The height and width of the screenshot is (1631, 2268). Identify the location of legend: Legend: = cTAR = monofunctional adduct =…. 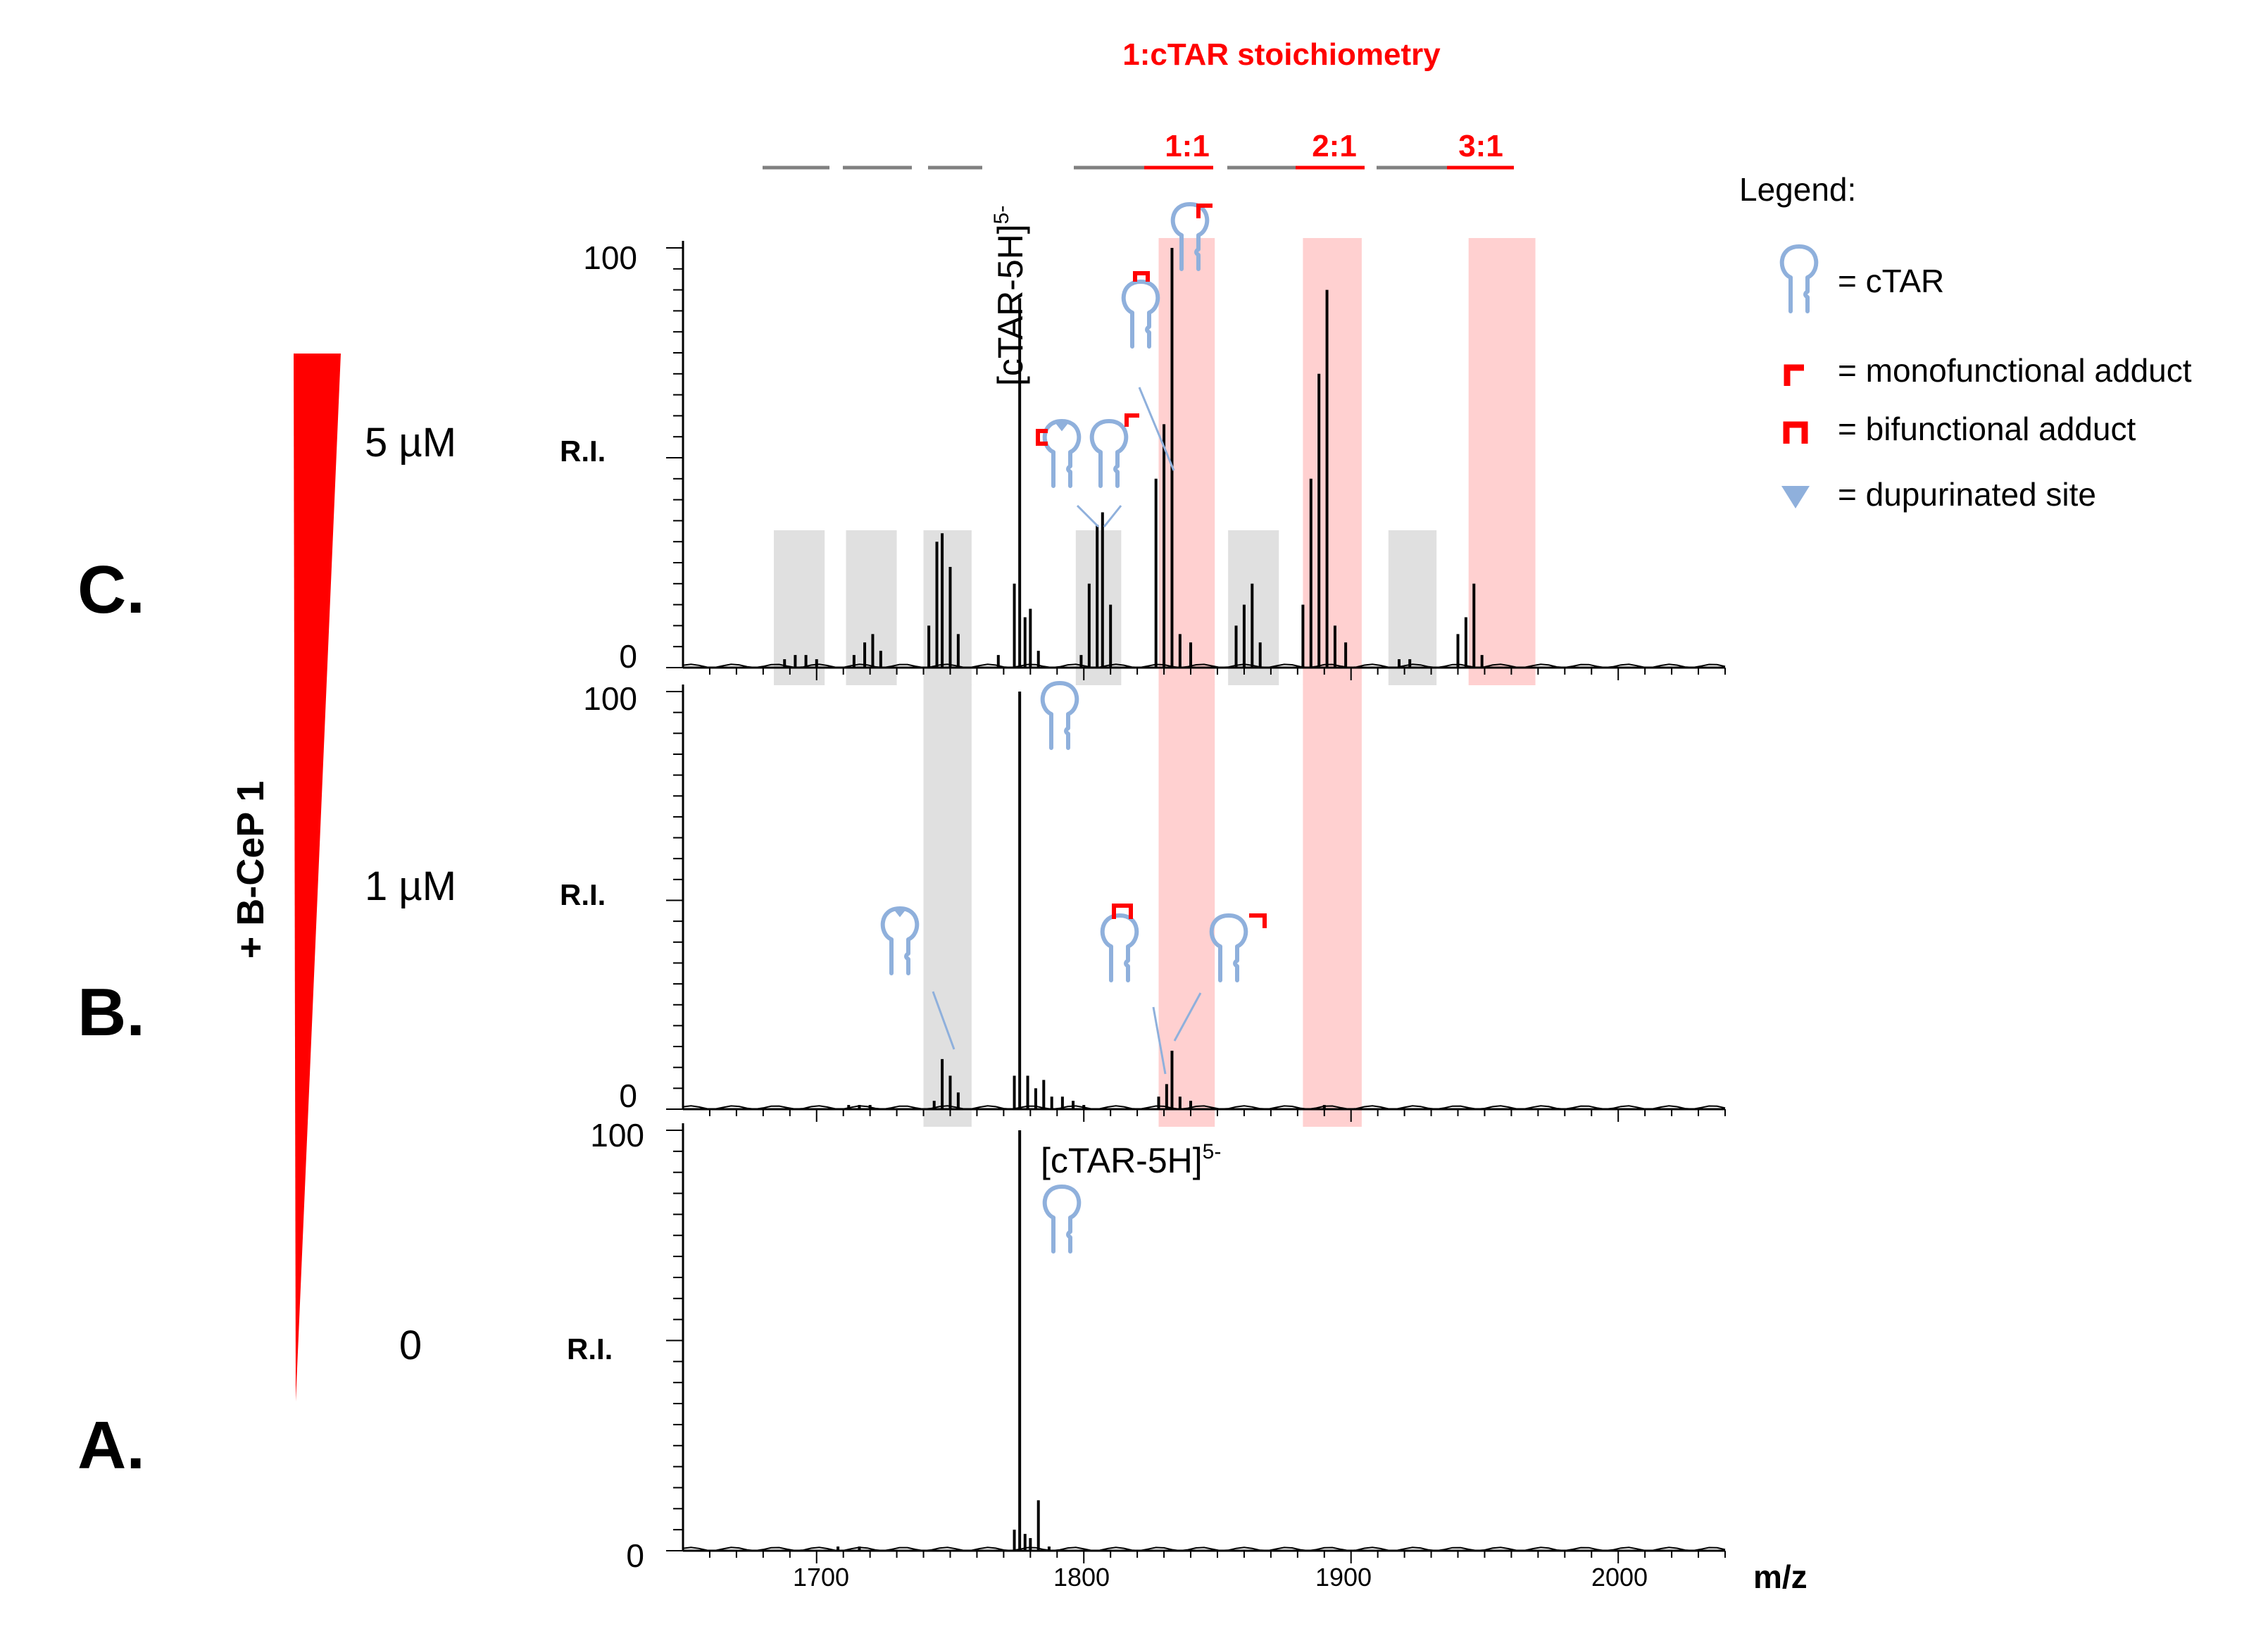
(1966, 342).